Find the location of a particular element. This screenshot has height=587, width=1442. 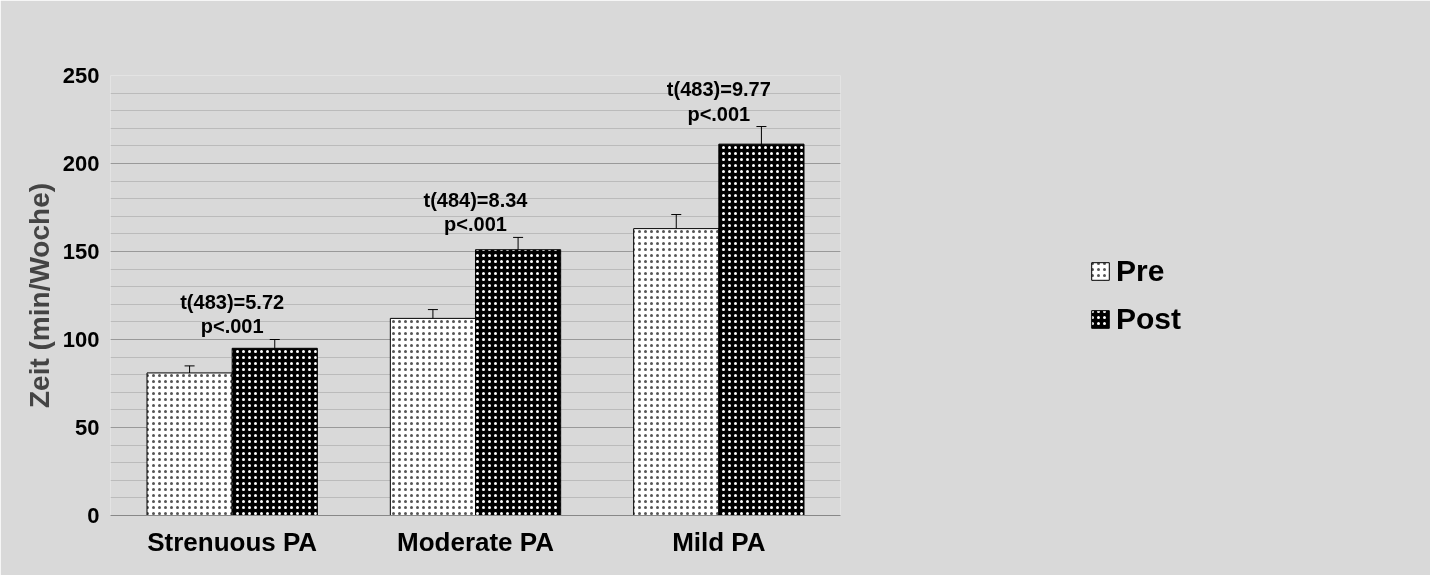

annotation: t(483)=5.72 p<.001 is located at coordinates (232, 314).